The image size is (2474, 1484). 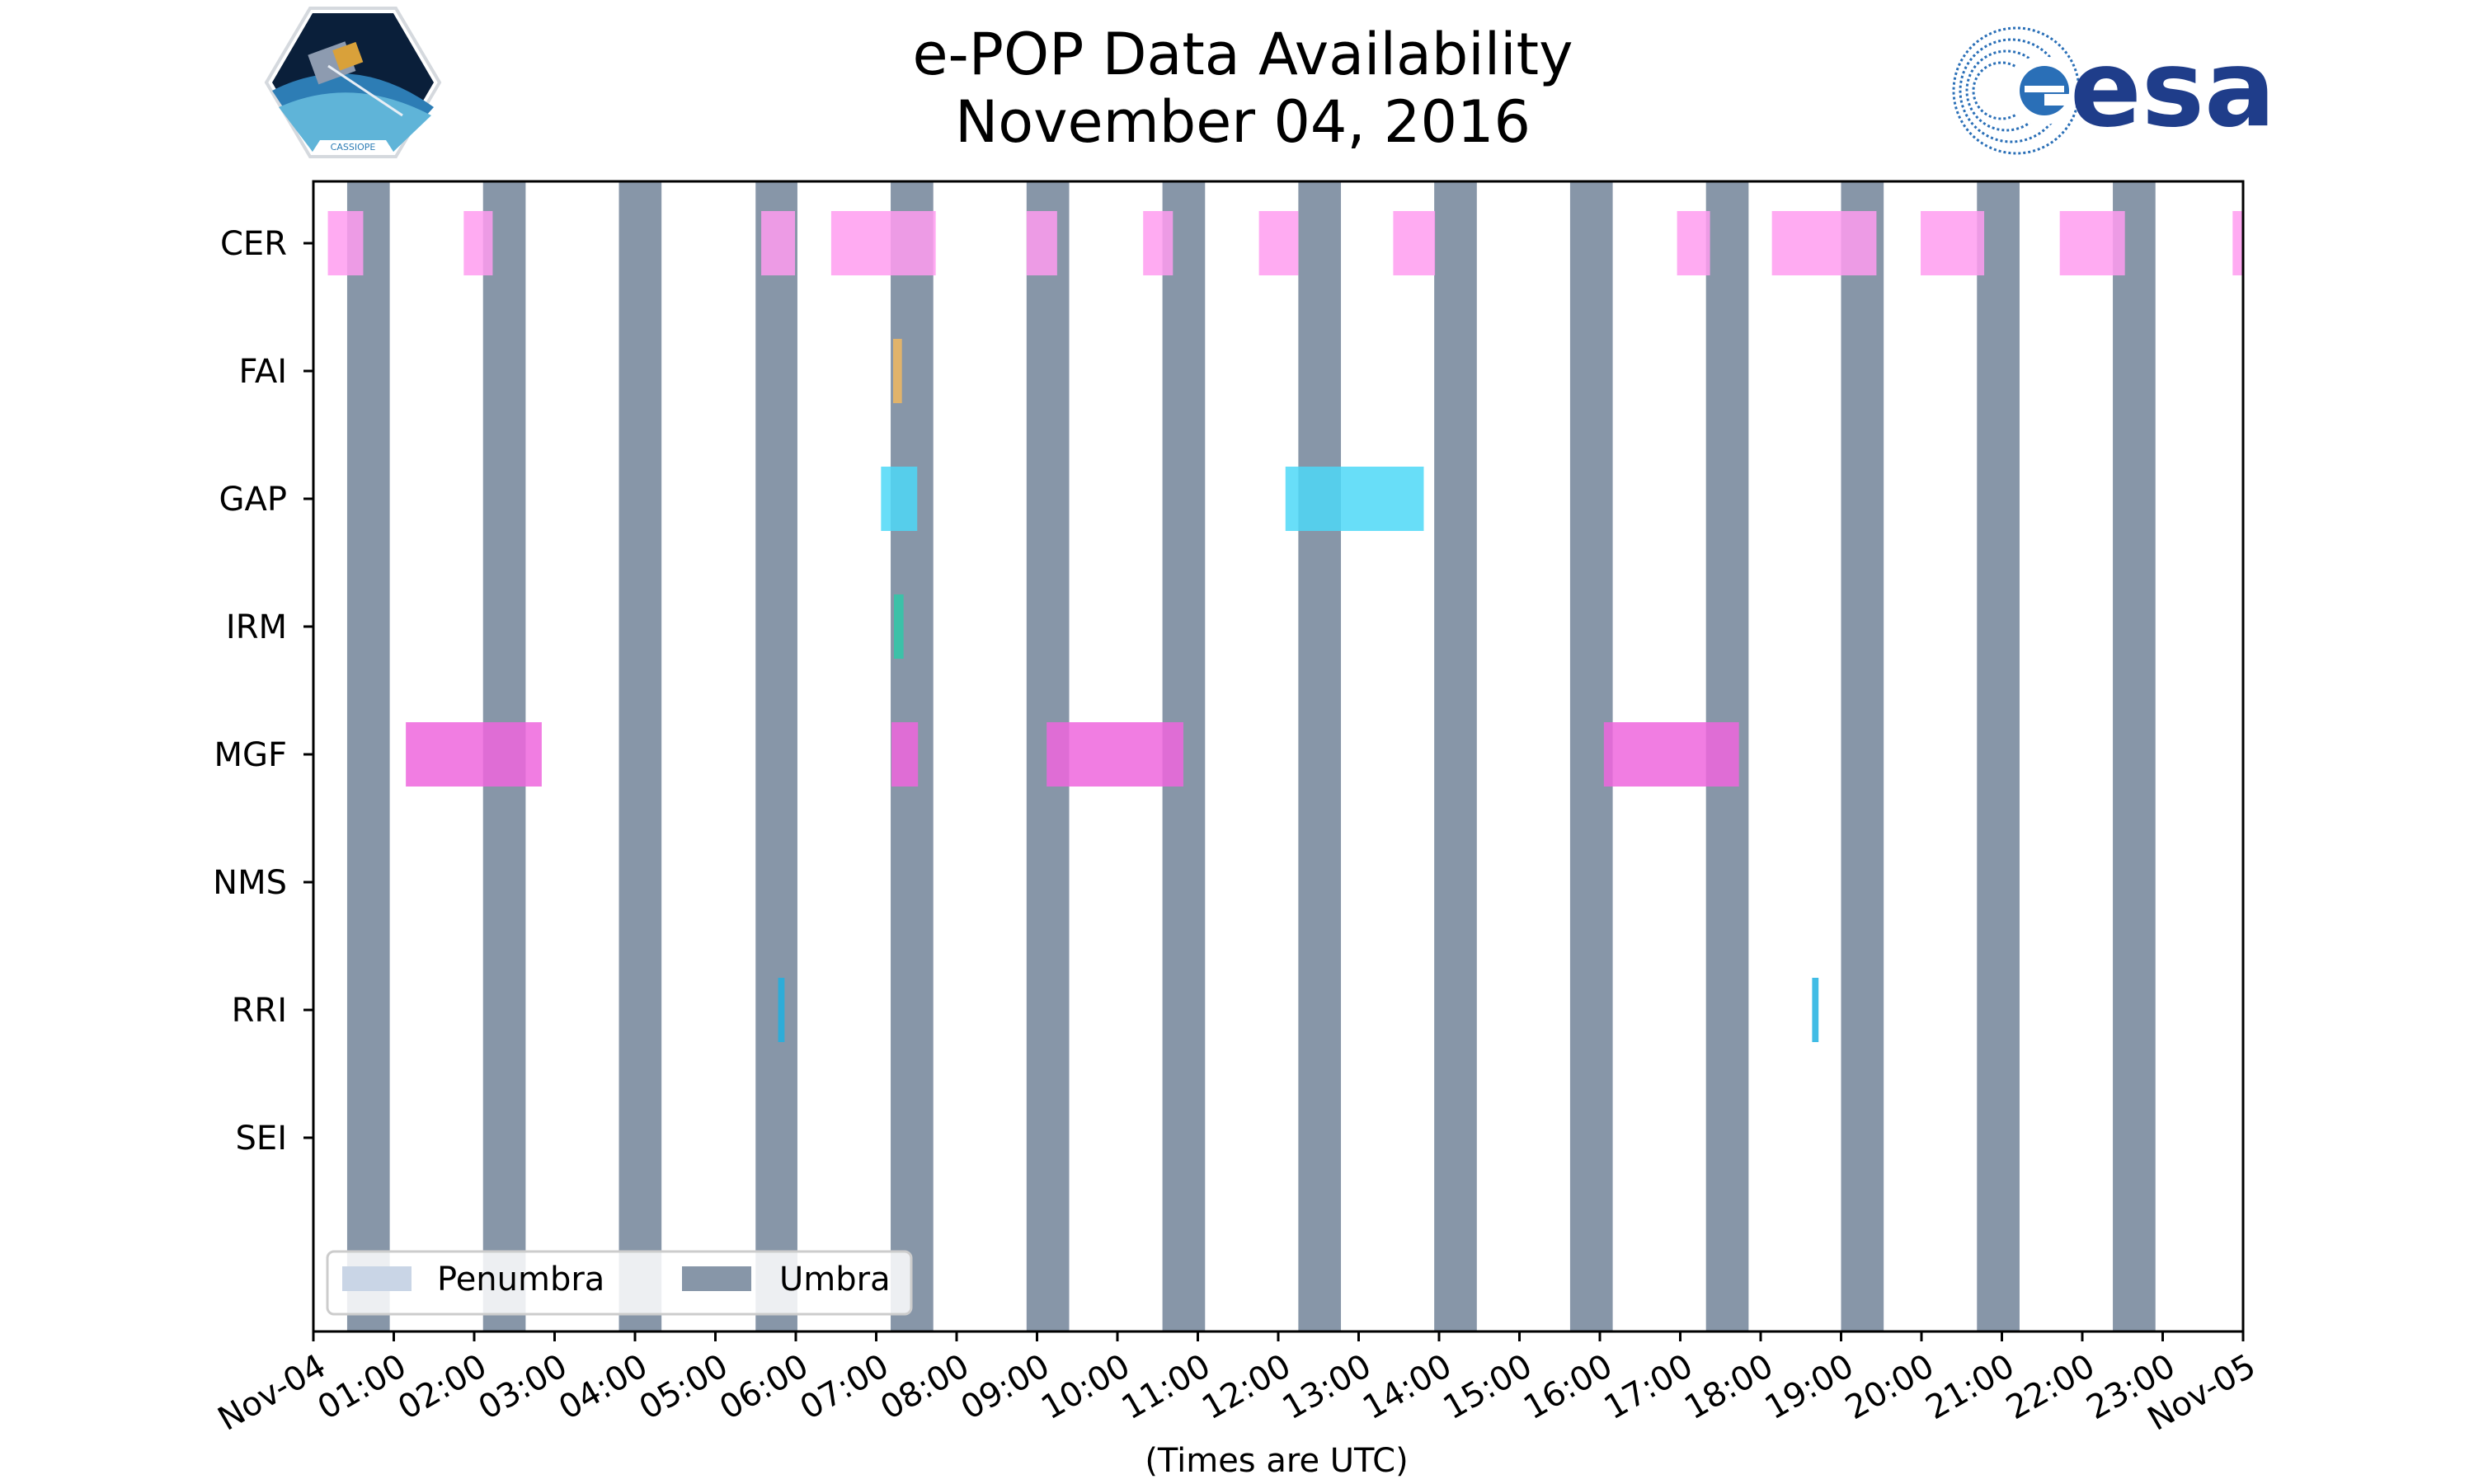 What do you see at coordinates (253, 244) in the screenshot?
I see `y-tick-label-cer: CER` at bounding box center [253, 244].